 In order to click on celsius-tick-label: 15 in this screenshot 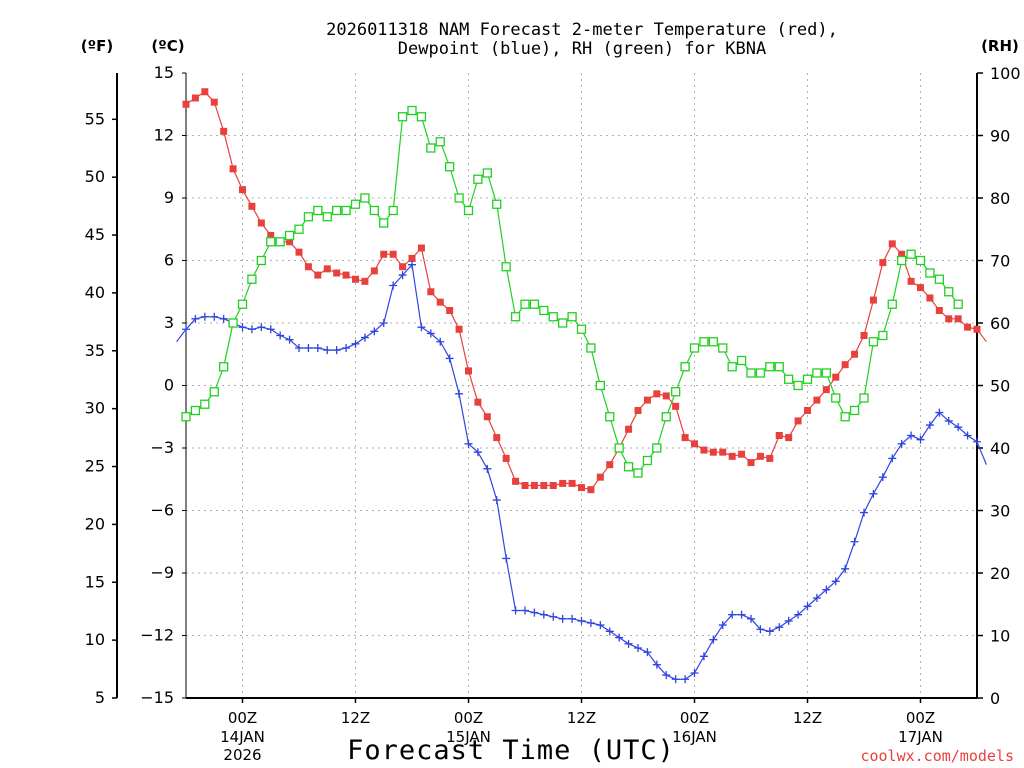, I will do `click(164, 72)`.